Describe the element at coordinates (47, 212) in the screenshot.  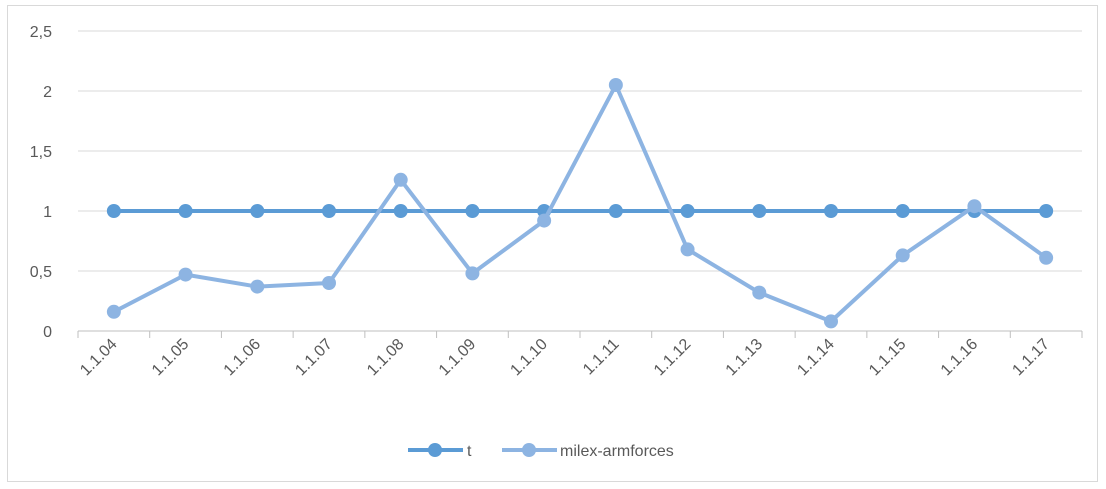
I see `y-tick-label: 1` at that location.